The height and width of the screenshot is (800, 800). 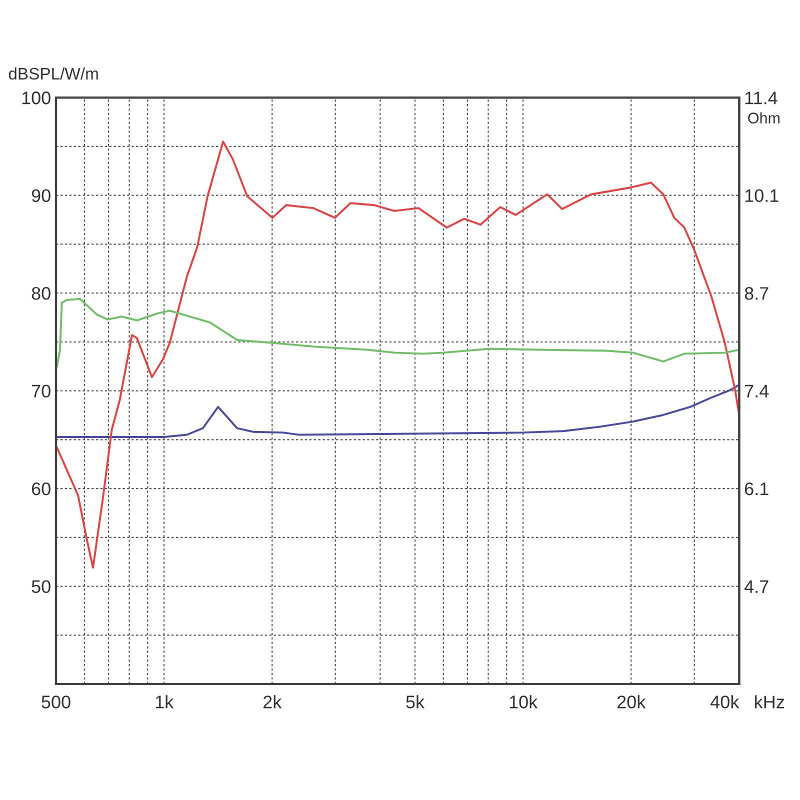 What do you see at coordinates (761, 195) in the screenshot?
I see `y2-tick-label: 10.1` at bounding box center [761, 195].